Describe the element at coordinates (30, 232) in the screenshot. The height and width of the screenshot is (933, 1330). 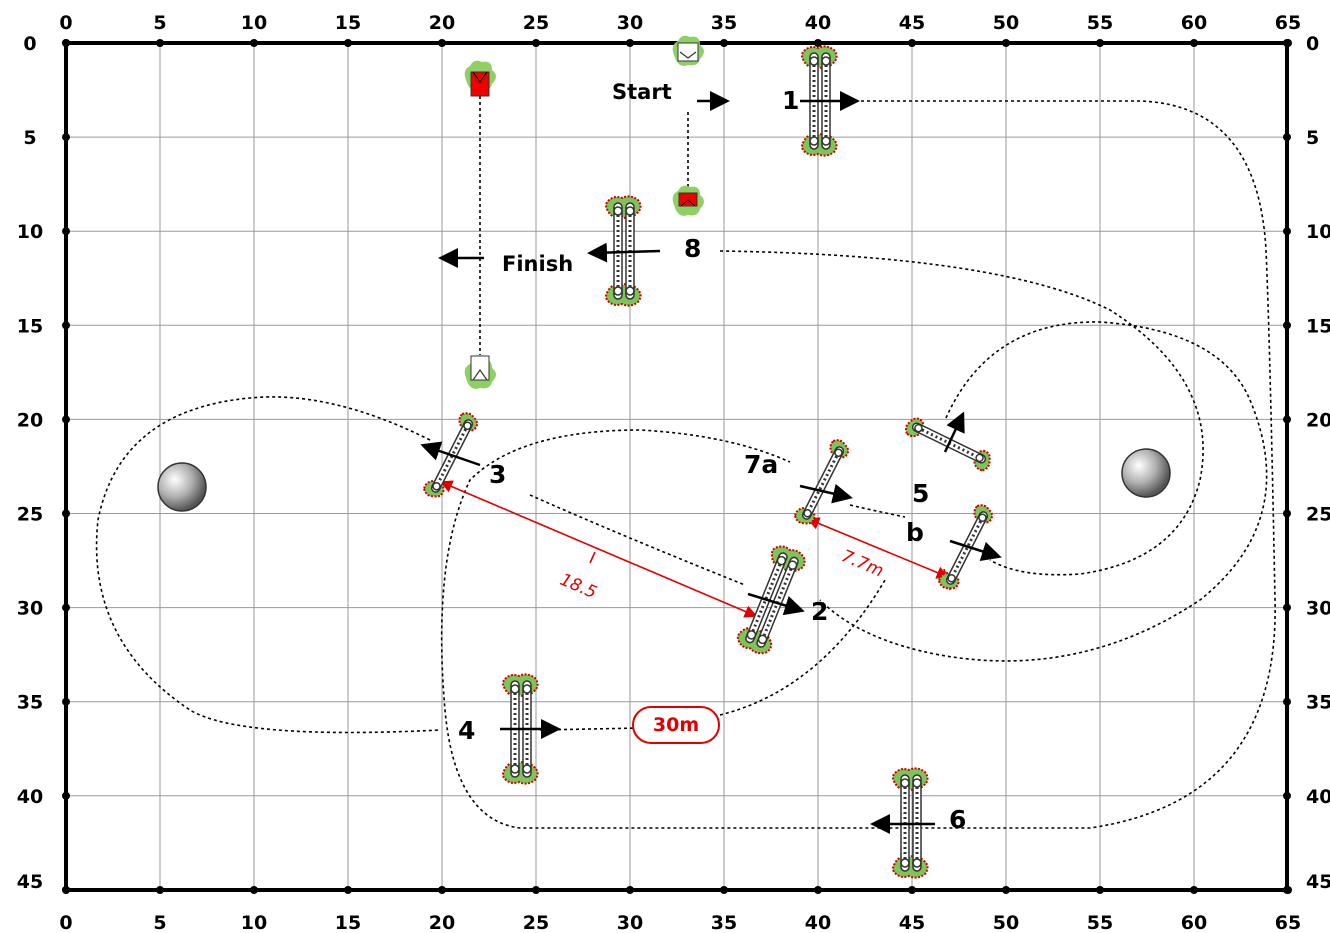
I see `y-tick-label-left: 10` at that location.